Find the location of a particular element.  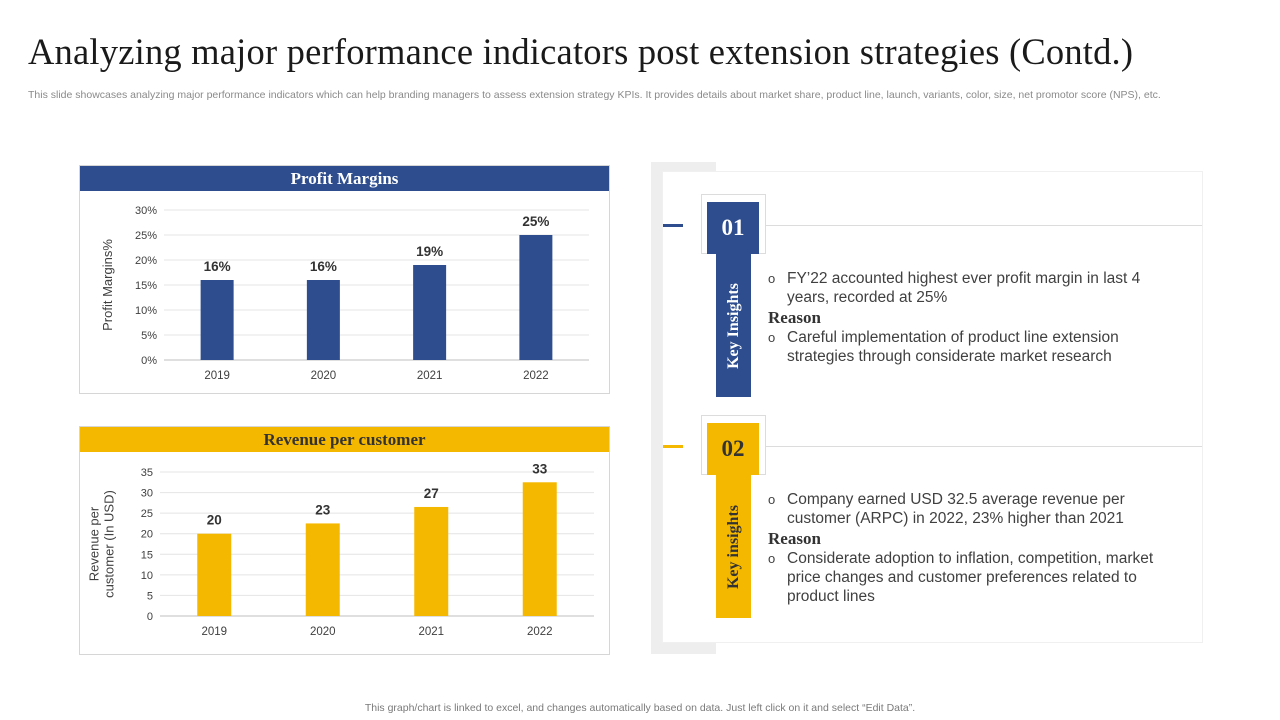

data-label: 20 is located at coordinates (214, 520).